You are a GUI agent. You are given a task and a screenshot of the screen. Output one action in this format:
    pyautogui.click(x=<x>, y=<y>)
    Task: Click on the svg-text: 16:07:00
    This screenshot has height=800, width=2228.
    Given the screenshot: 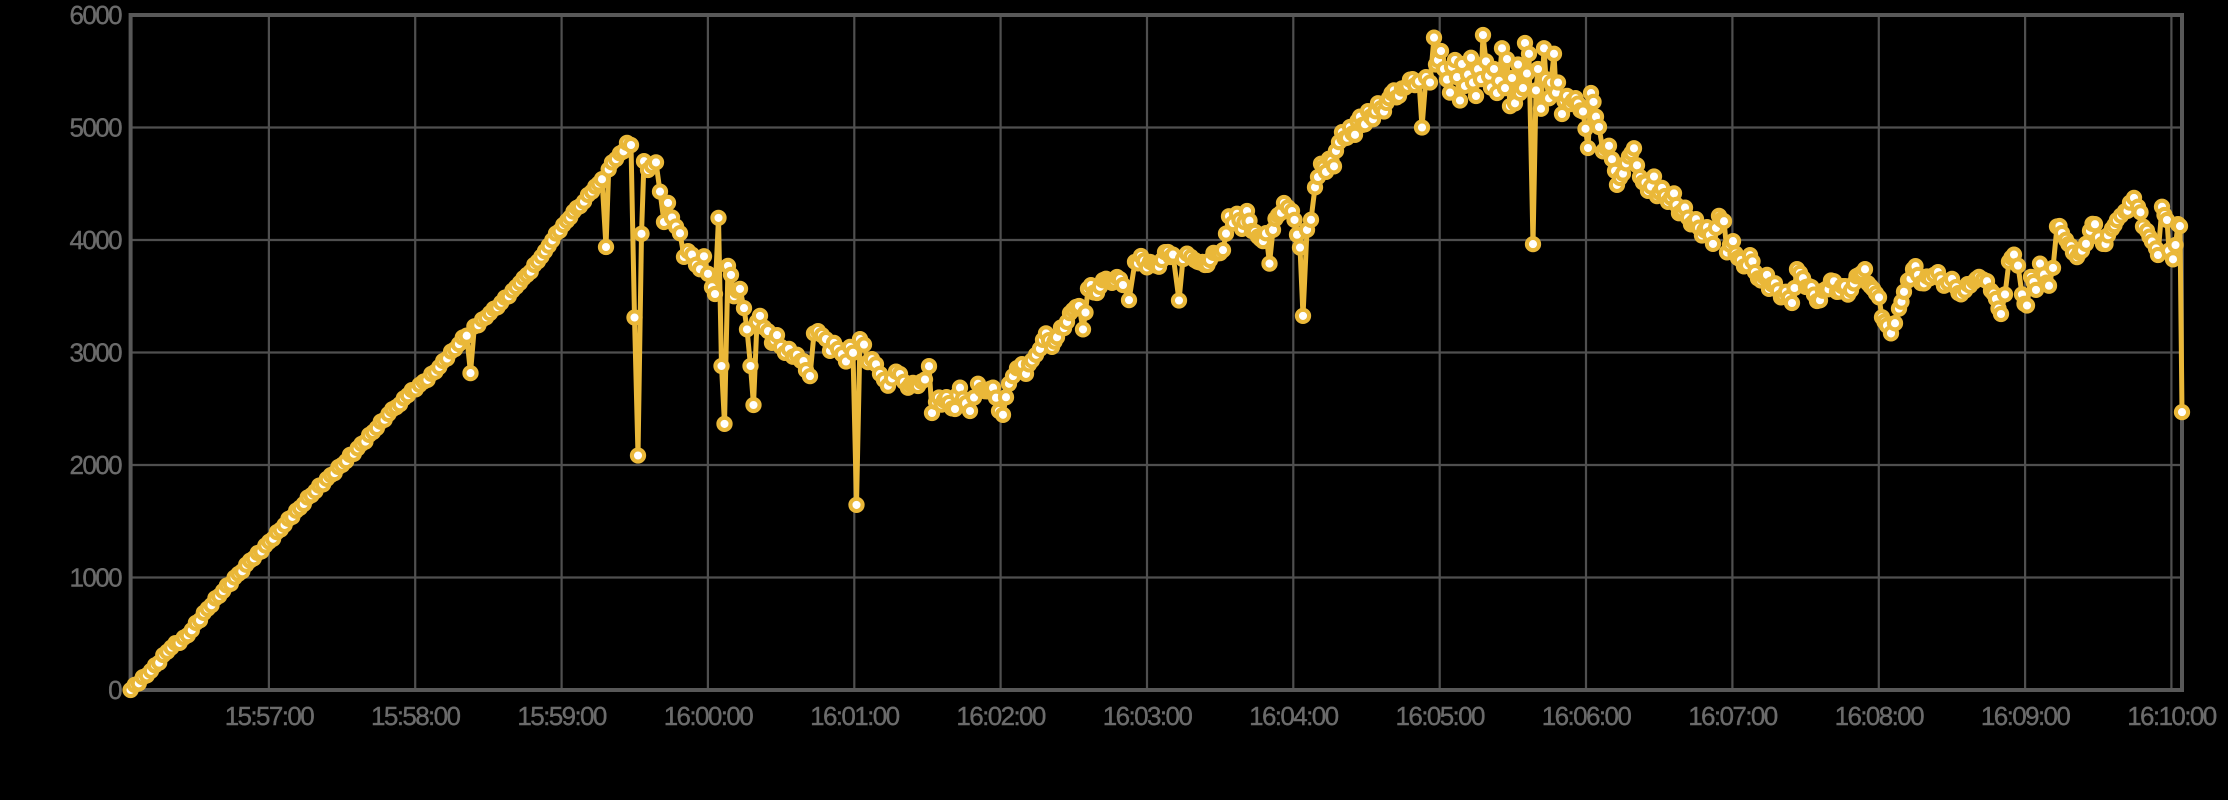 What is the action you would take?
    pyautogui.click(x=1733, y=716)
    